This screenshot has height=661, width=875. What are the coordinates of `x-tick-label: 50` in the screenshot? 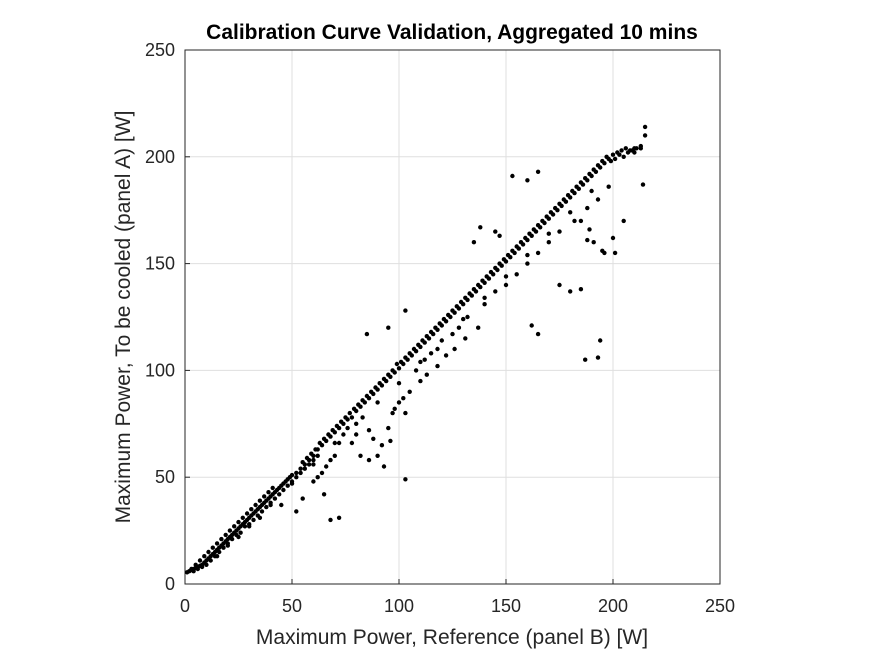 It's located at (292, 606).